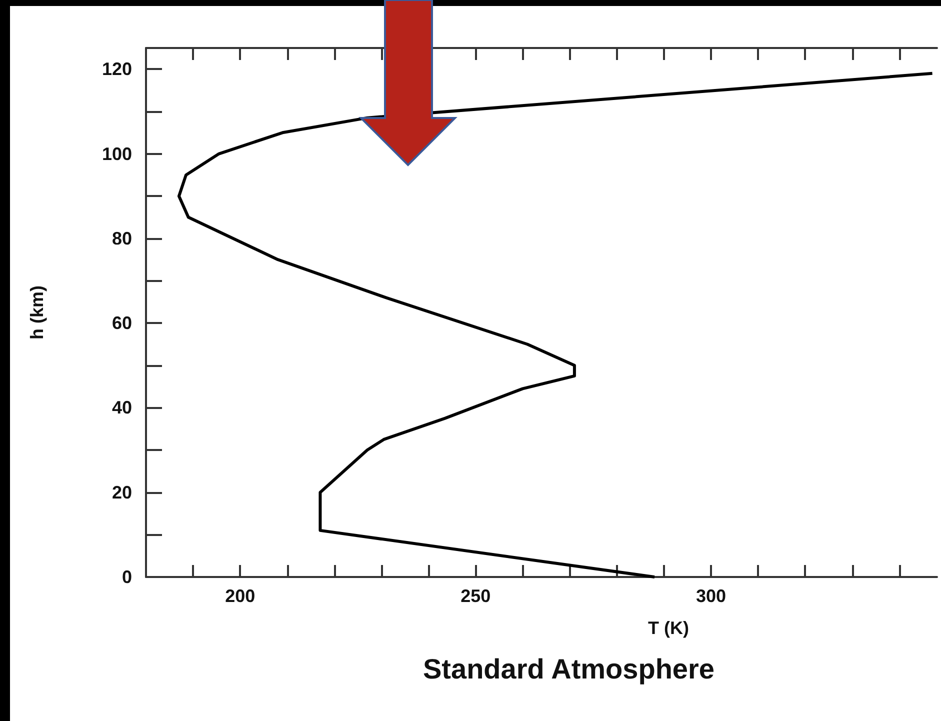 The width and height of the screenshot is (941, 721). I want to click on text: Standard Atmosphere, so click(568, 669).